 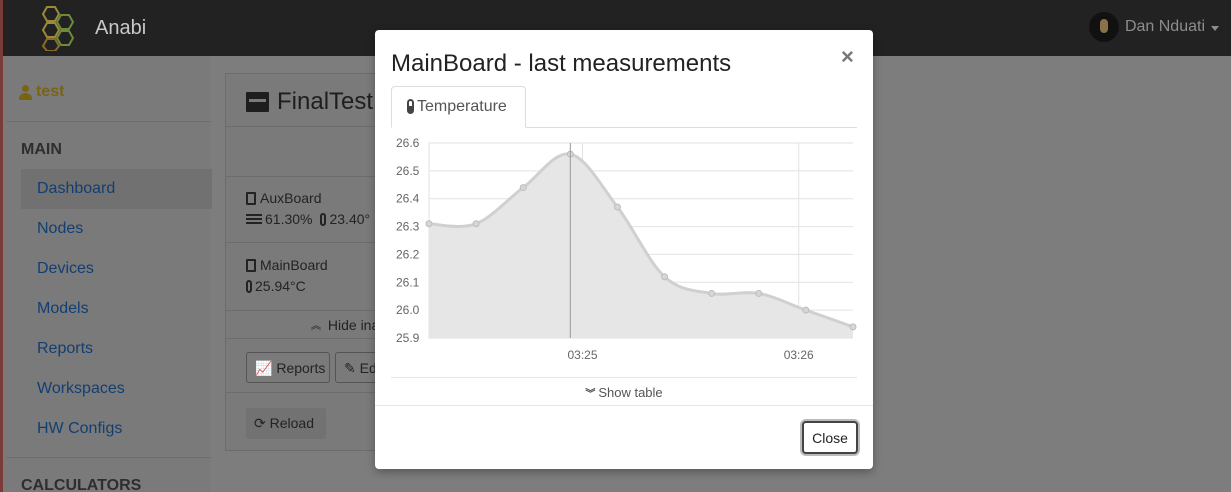 What do you see at coordinates (408, 199) in the screenshot?
I see `y-tick-label: 26.4` at bounding box center [408, 199].